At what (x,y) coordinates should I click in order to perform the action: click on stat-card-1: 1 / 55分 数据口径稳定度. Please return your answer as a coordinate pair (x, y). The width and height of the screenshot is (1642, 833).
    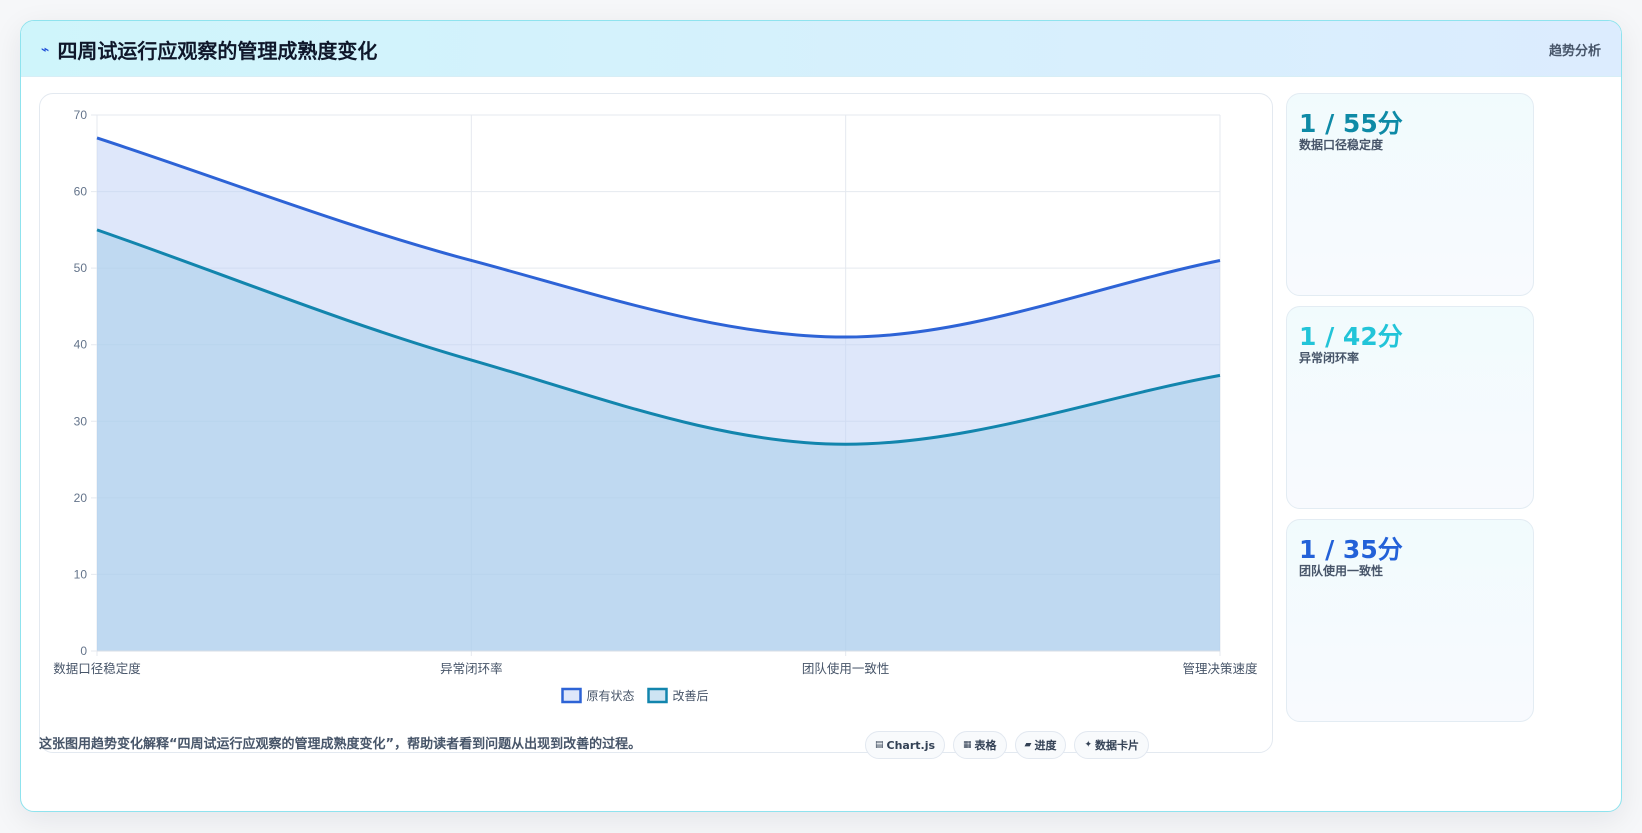
    Looking at the image, I should click on (1410, 194).